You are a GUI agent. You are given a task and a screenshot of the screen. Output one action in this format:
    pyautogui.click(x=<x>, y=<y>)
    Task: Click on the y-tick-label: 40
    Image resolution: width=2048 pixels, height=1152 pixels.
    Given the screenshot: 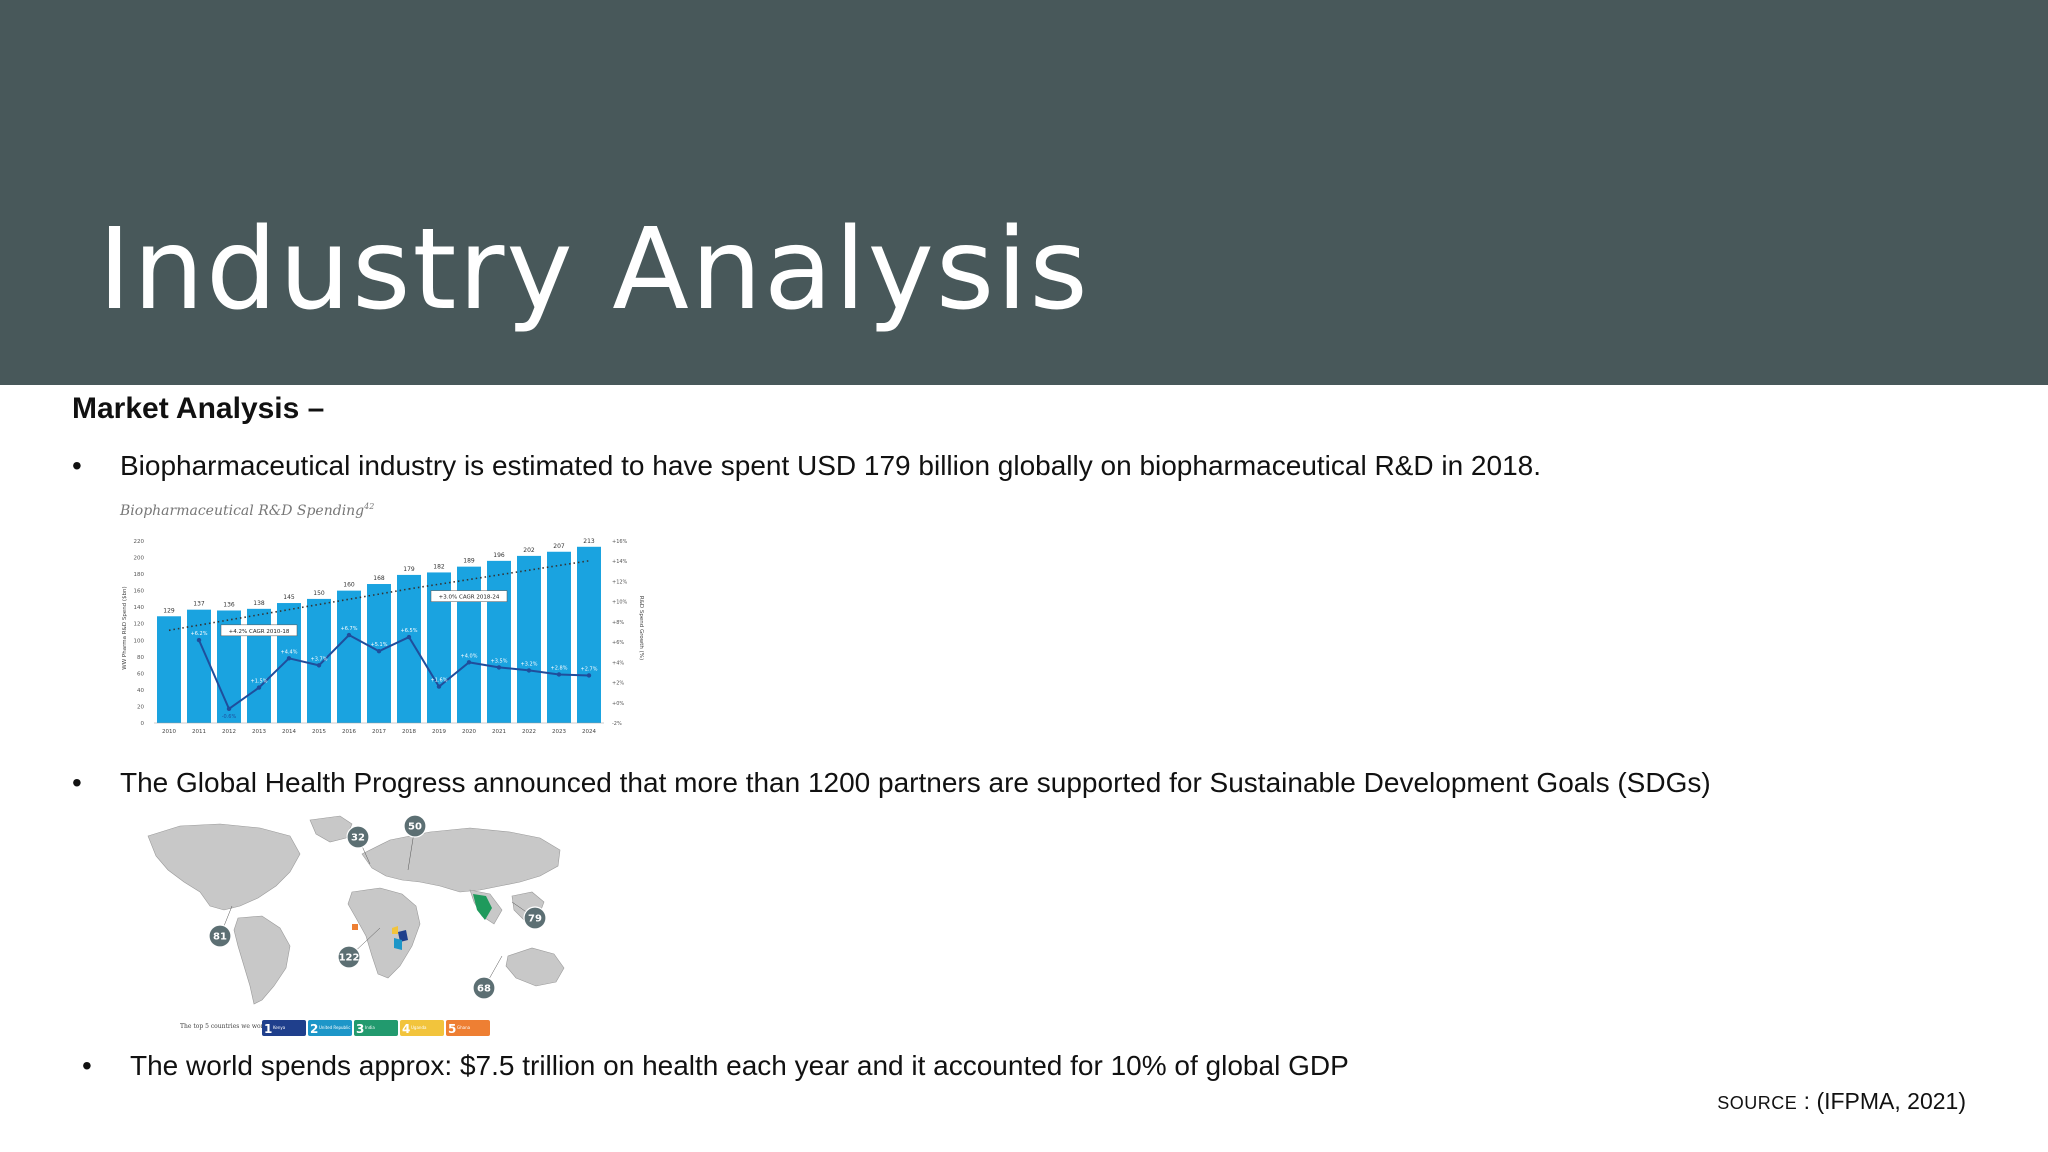 What is the action you would take?
    pyautogui.click(x=140, y=691)
    